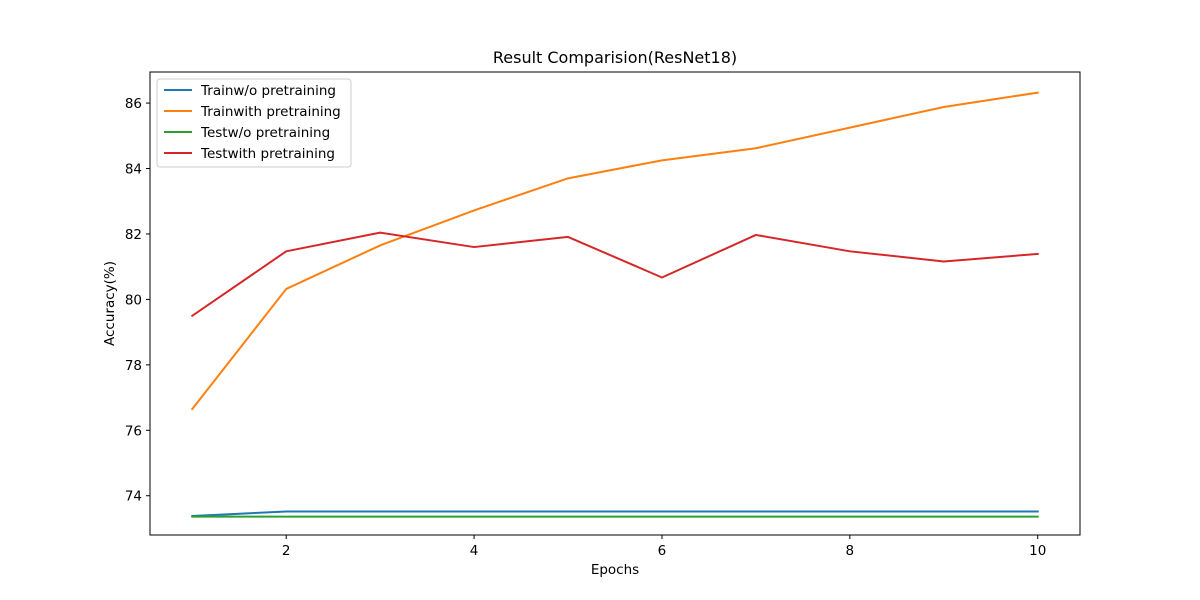  I want to click on legend-box, so click(254, 123).